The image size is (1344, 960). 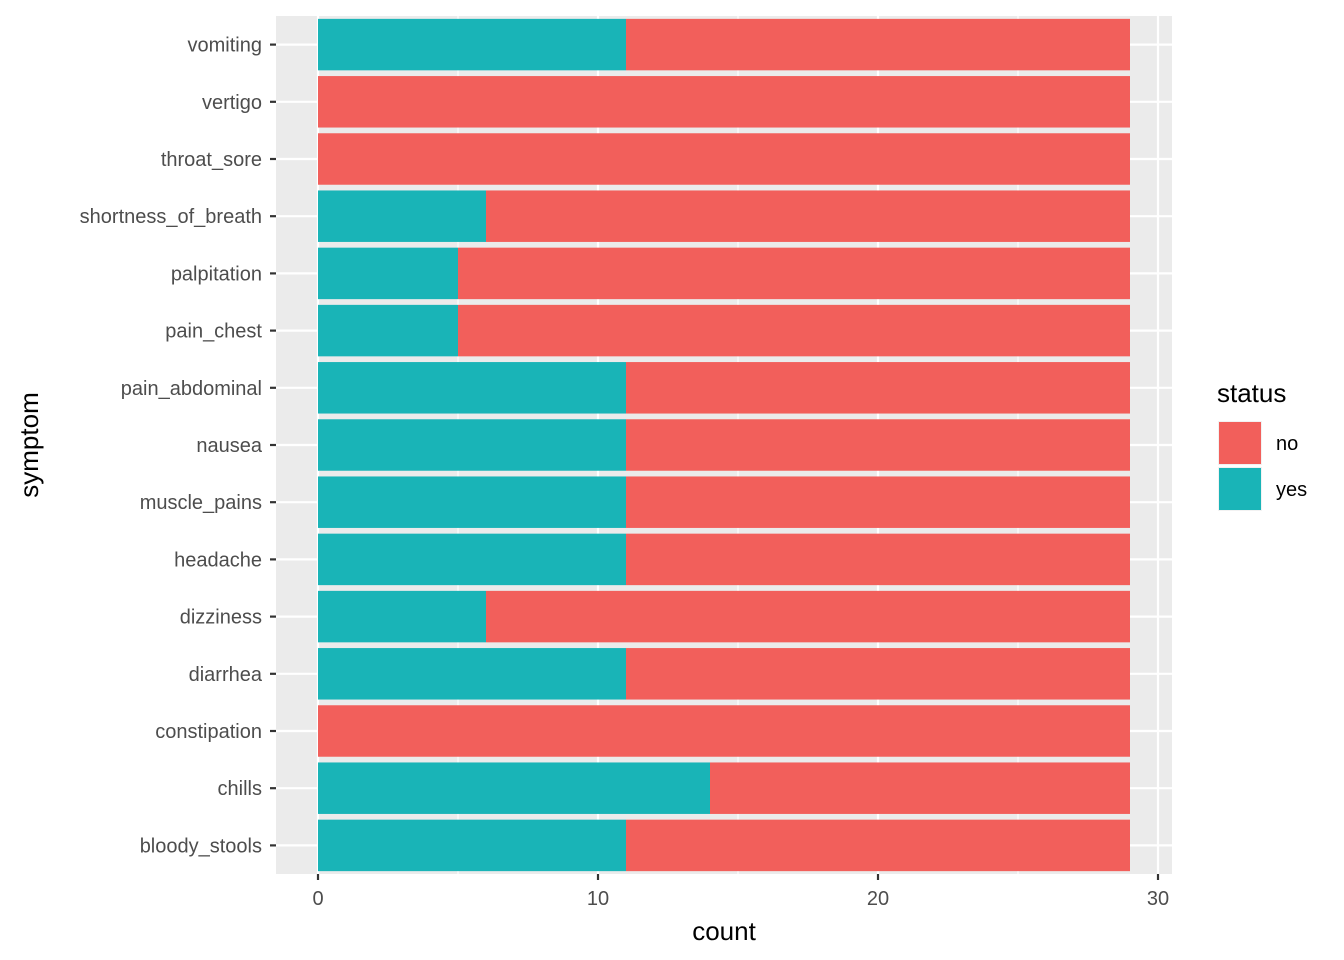 What do you see at coordinates (201, 846) in the screenshot?
I see `y-tick-label: bloody_stools` at bounding box center [201, 846].